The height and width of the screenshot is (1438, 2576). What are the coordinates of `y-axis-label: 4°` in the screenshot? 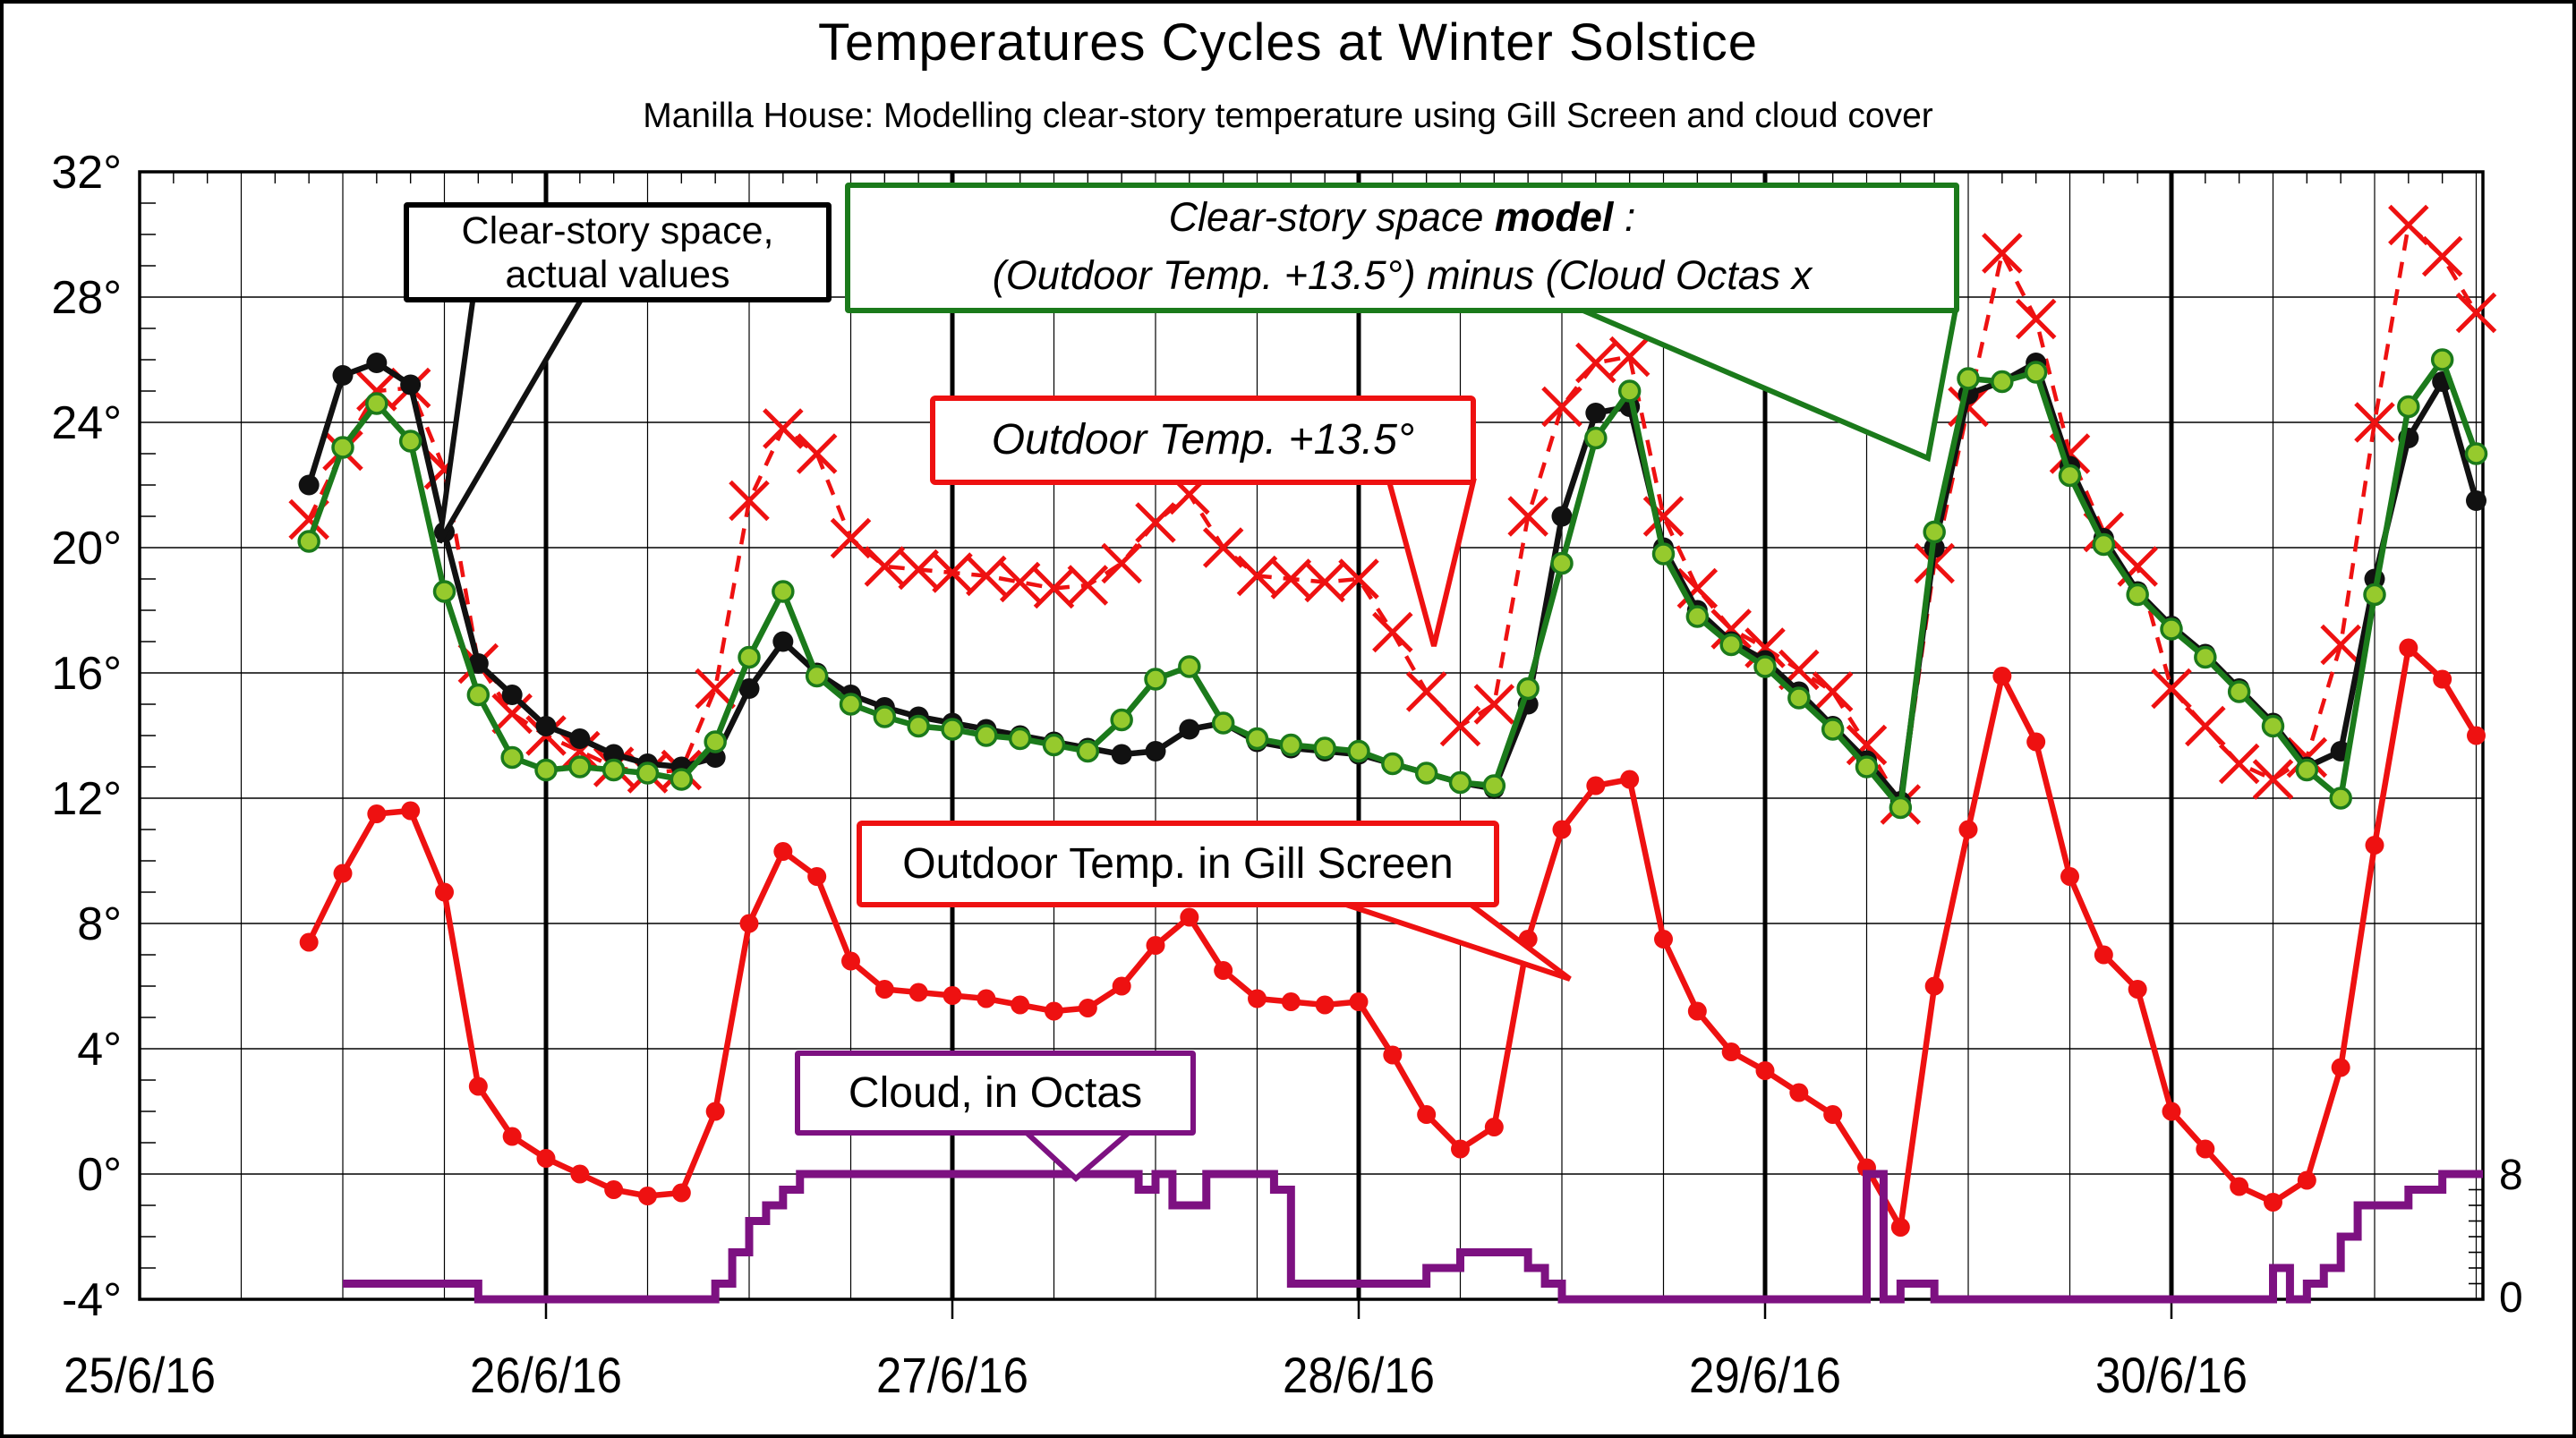 It's located at (99, 1050).